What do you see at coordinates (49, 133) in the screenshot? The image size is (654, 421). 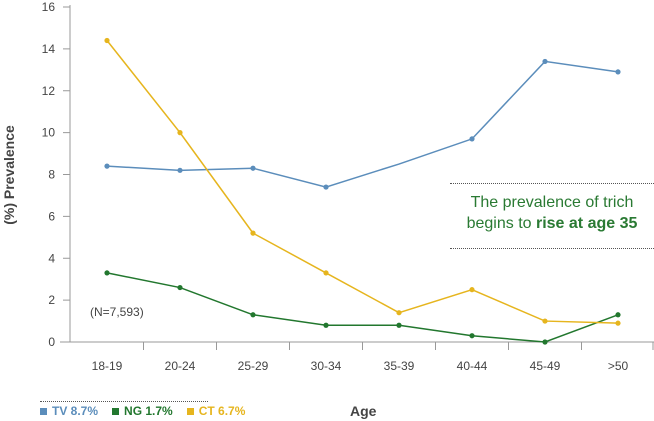 I see `y-tick-label: 10` at bounding box center [49, 133].